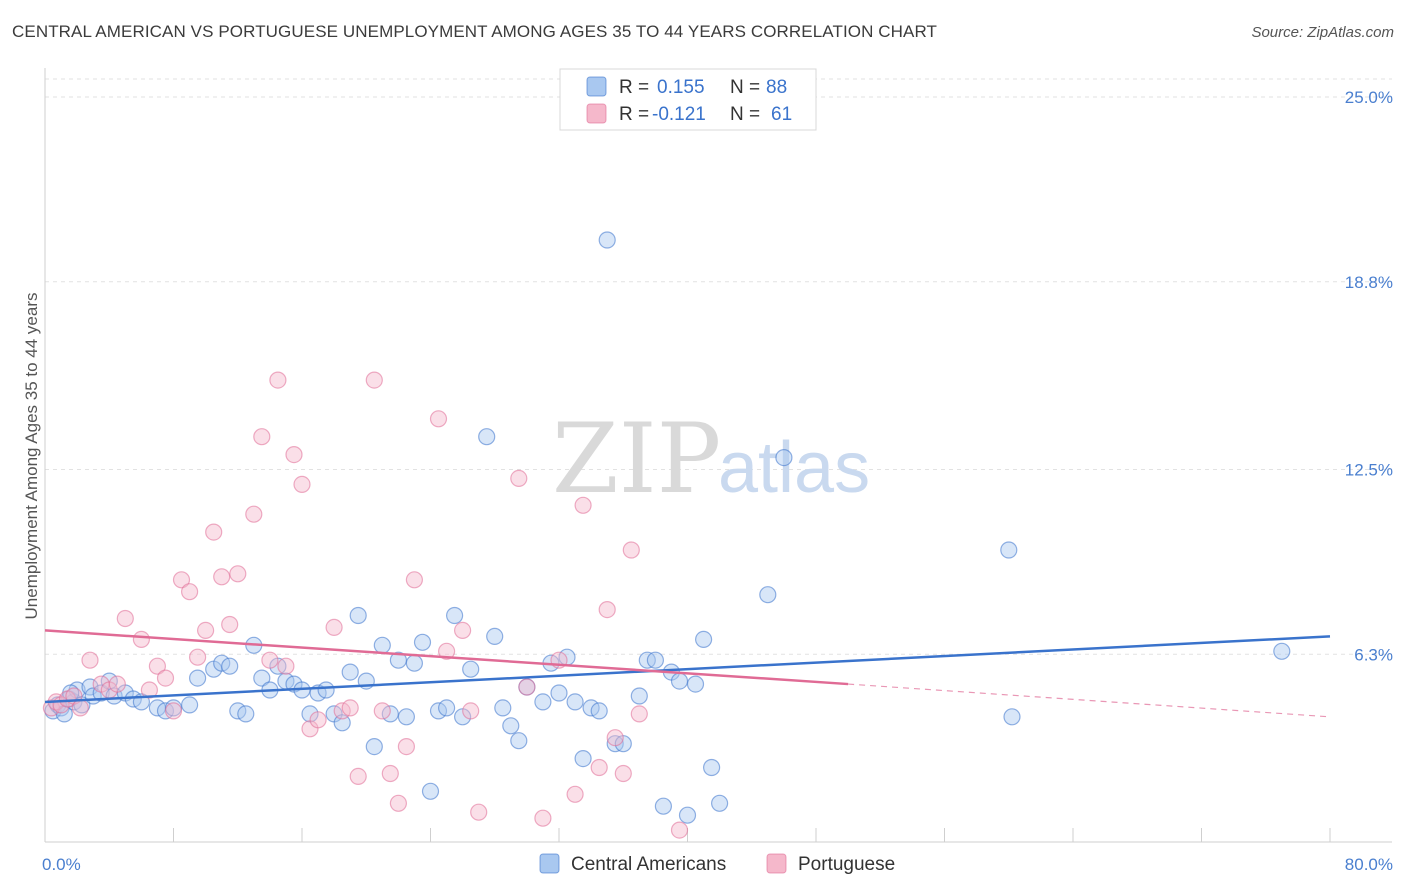  Describe the element at coordinates (596, 113) in the screenshot. I see `legend-swatch-pink` at that location.